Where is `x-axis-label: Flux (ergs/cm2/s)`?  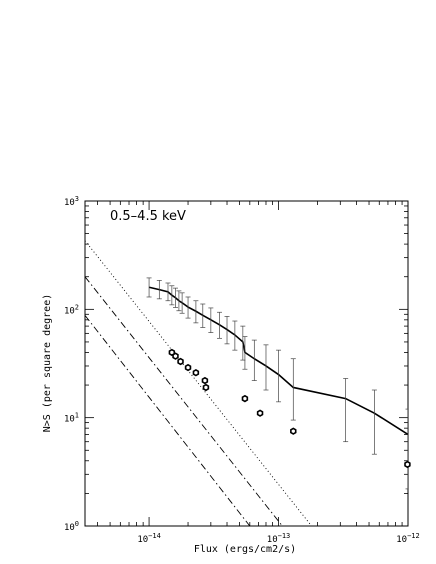 x-axis-label: Flux (ergs/cm2/s) is located at coordinates (245, 549).